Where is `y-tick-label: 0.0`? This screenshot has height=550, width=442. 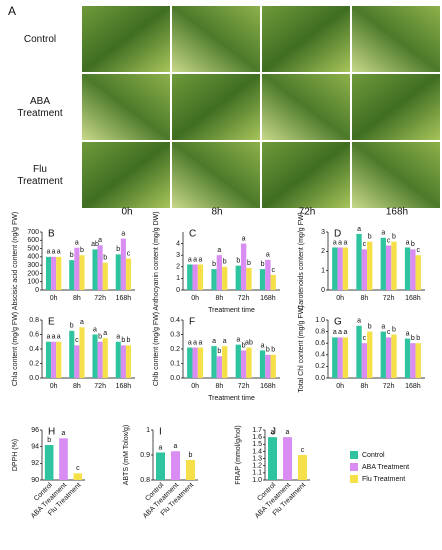 y-tick-label: 0.0 is located at coordinates (34, 378).